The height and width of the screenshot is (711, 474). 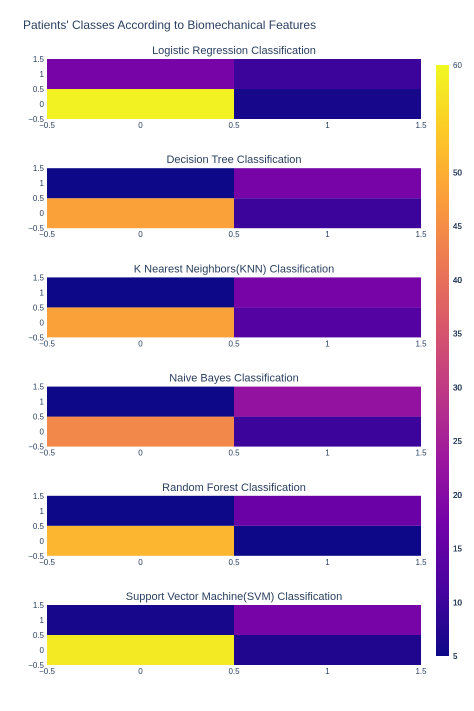 What do you see at coordinates (457, 280) in the screenshot?
I see `colorbar-tick-label: 40` at bounding box center [457, 280].